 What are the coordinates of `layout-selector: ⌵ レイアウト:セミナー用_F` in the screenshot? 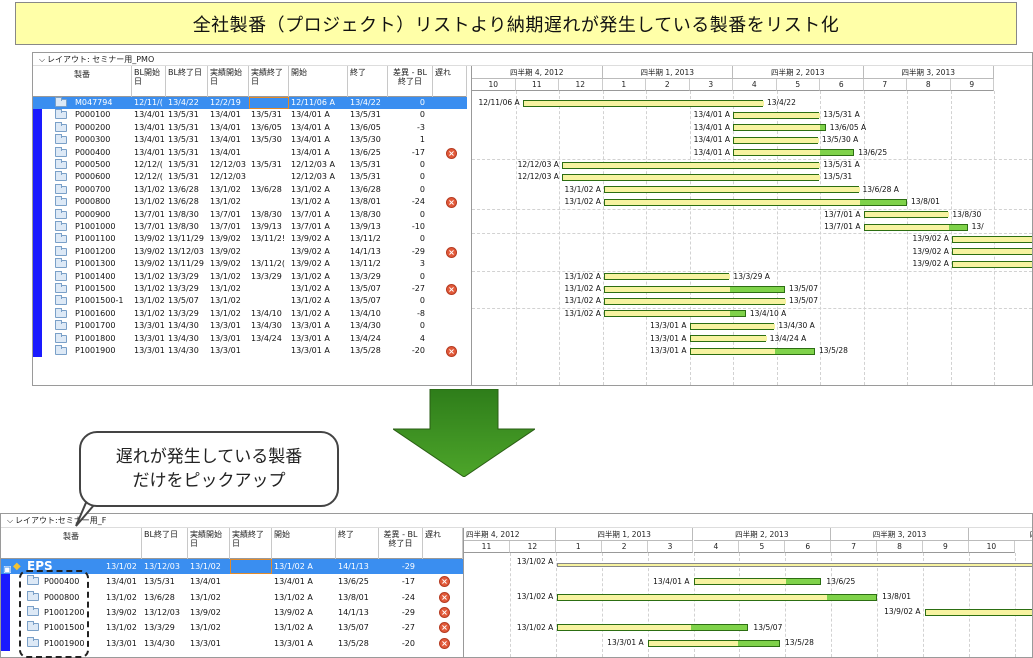 It's located at (516, 521).